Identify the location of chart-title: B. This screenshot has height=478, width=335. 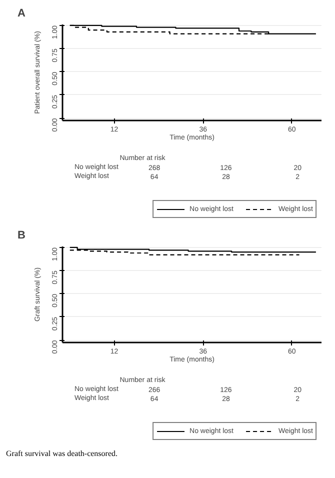
(22, 236).